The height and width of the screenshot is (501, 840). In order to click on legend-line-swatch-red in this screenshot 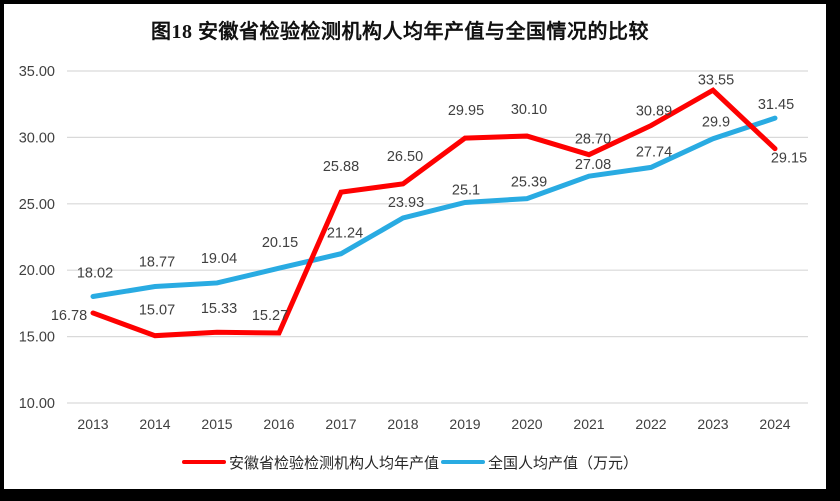, I will do `click(203, 462)`.